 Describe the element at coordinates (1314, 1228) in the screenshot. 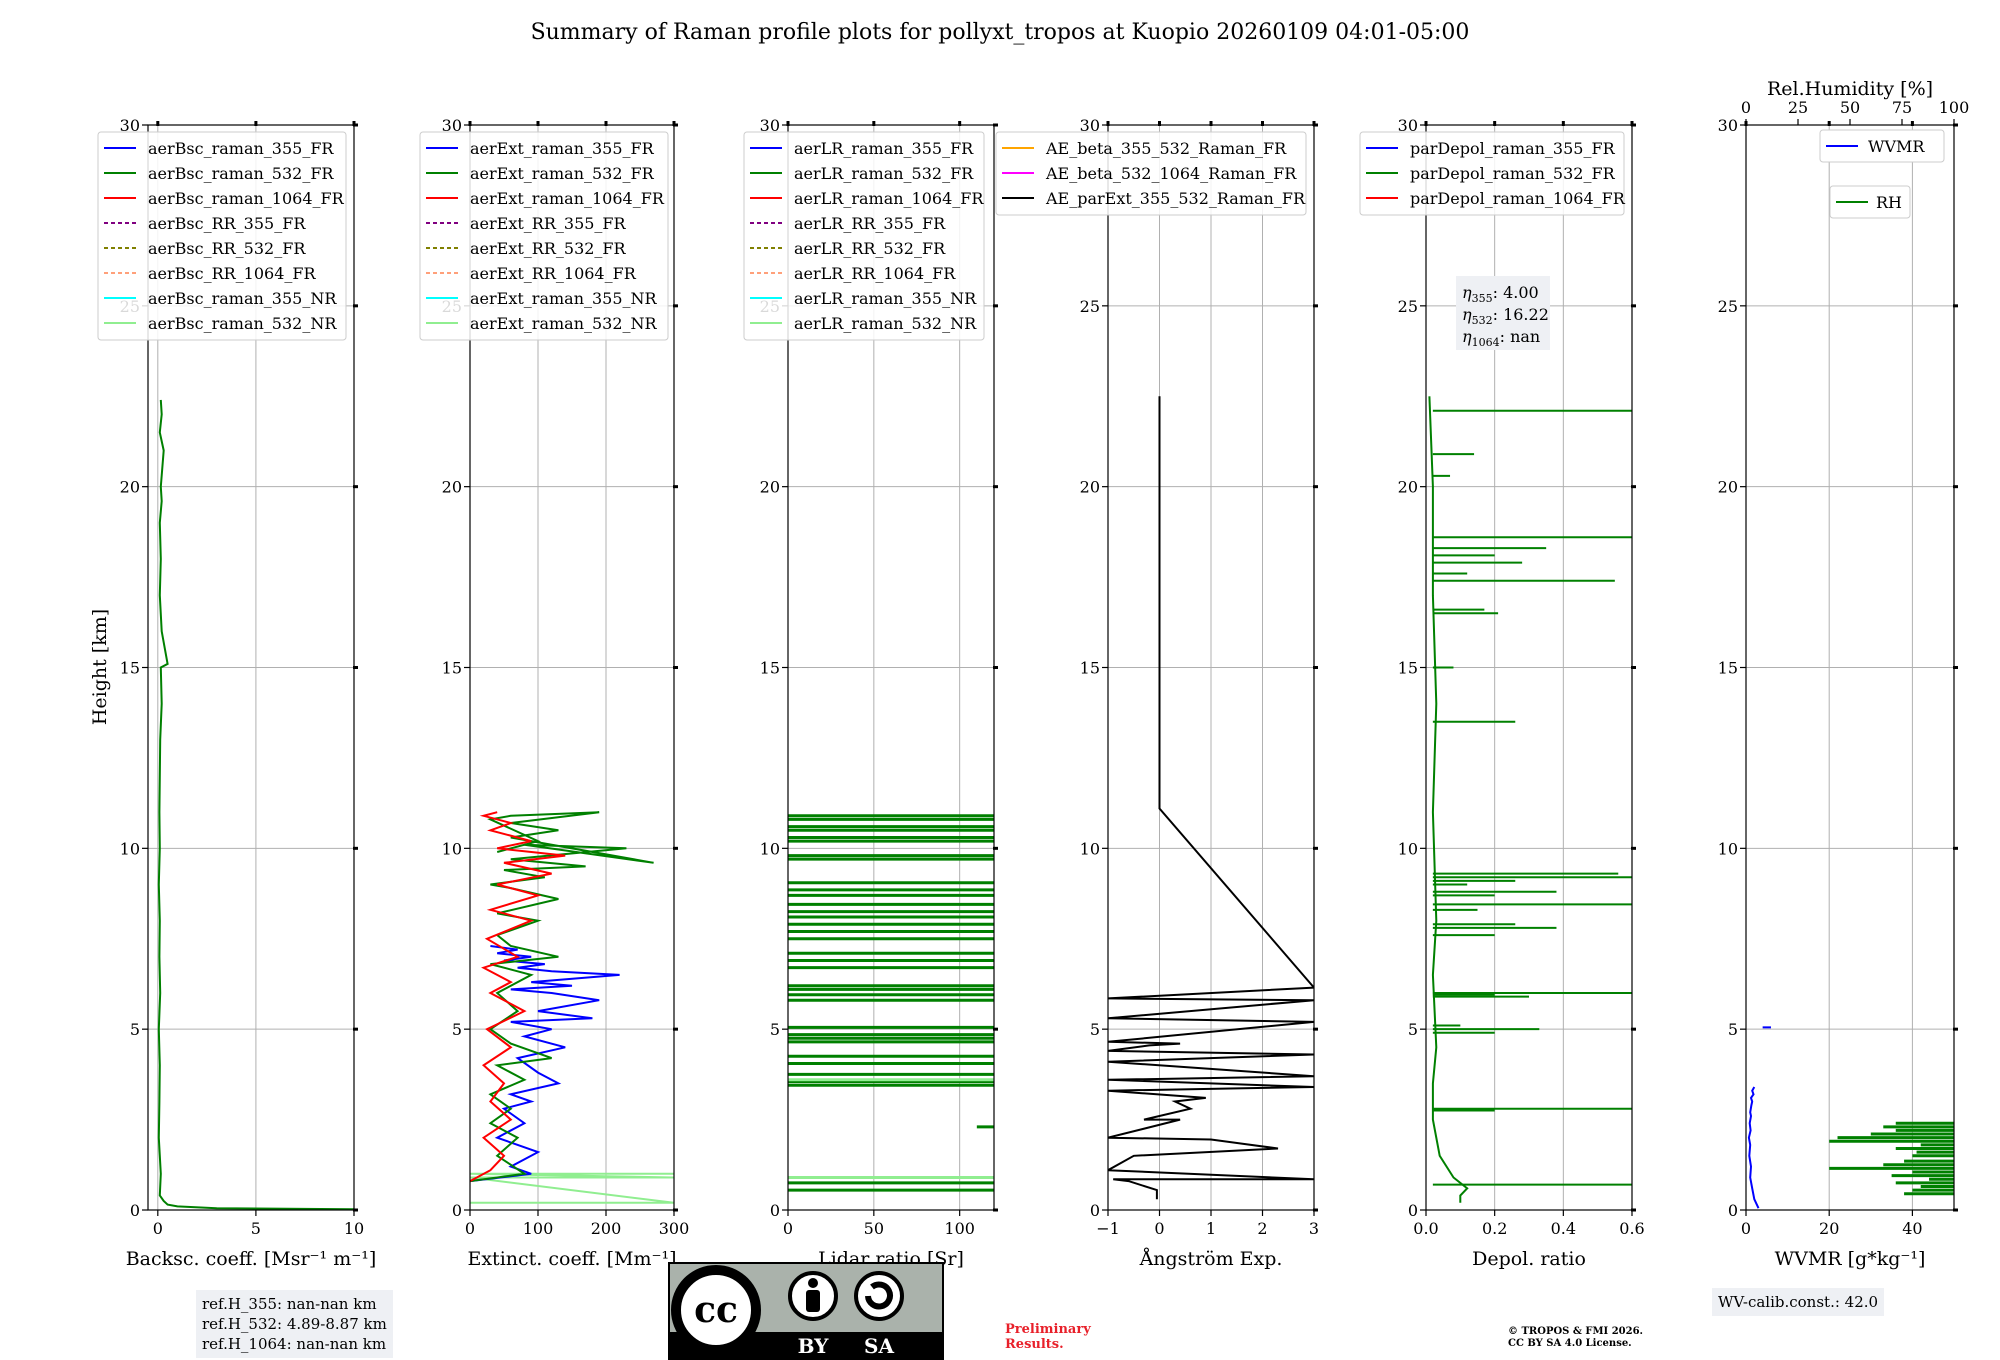

I see `x-tick-label: 3` at that location.